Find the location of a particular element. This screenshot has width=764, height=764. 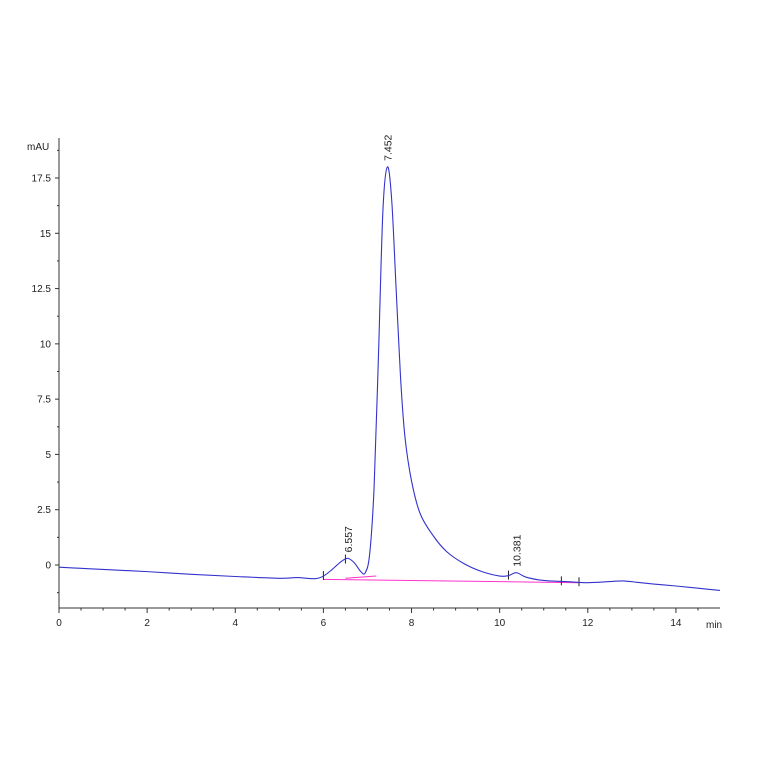

y-tick-label: 15 is located at coordinates (46, 234).